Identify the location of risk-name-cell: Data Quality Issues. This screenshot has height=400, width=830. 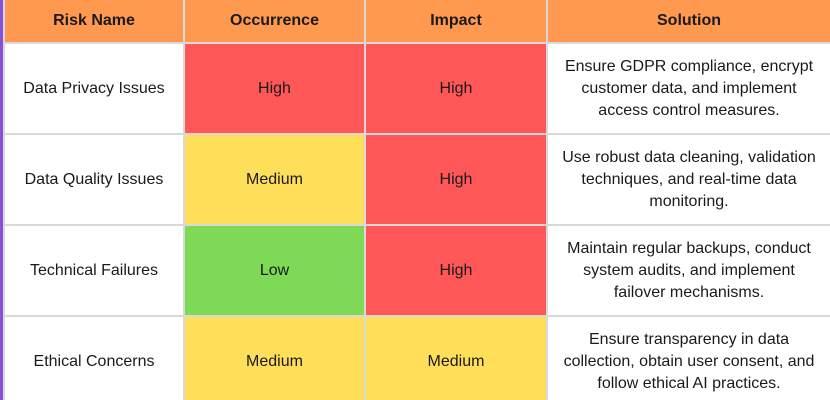
(94, 179).